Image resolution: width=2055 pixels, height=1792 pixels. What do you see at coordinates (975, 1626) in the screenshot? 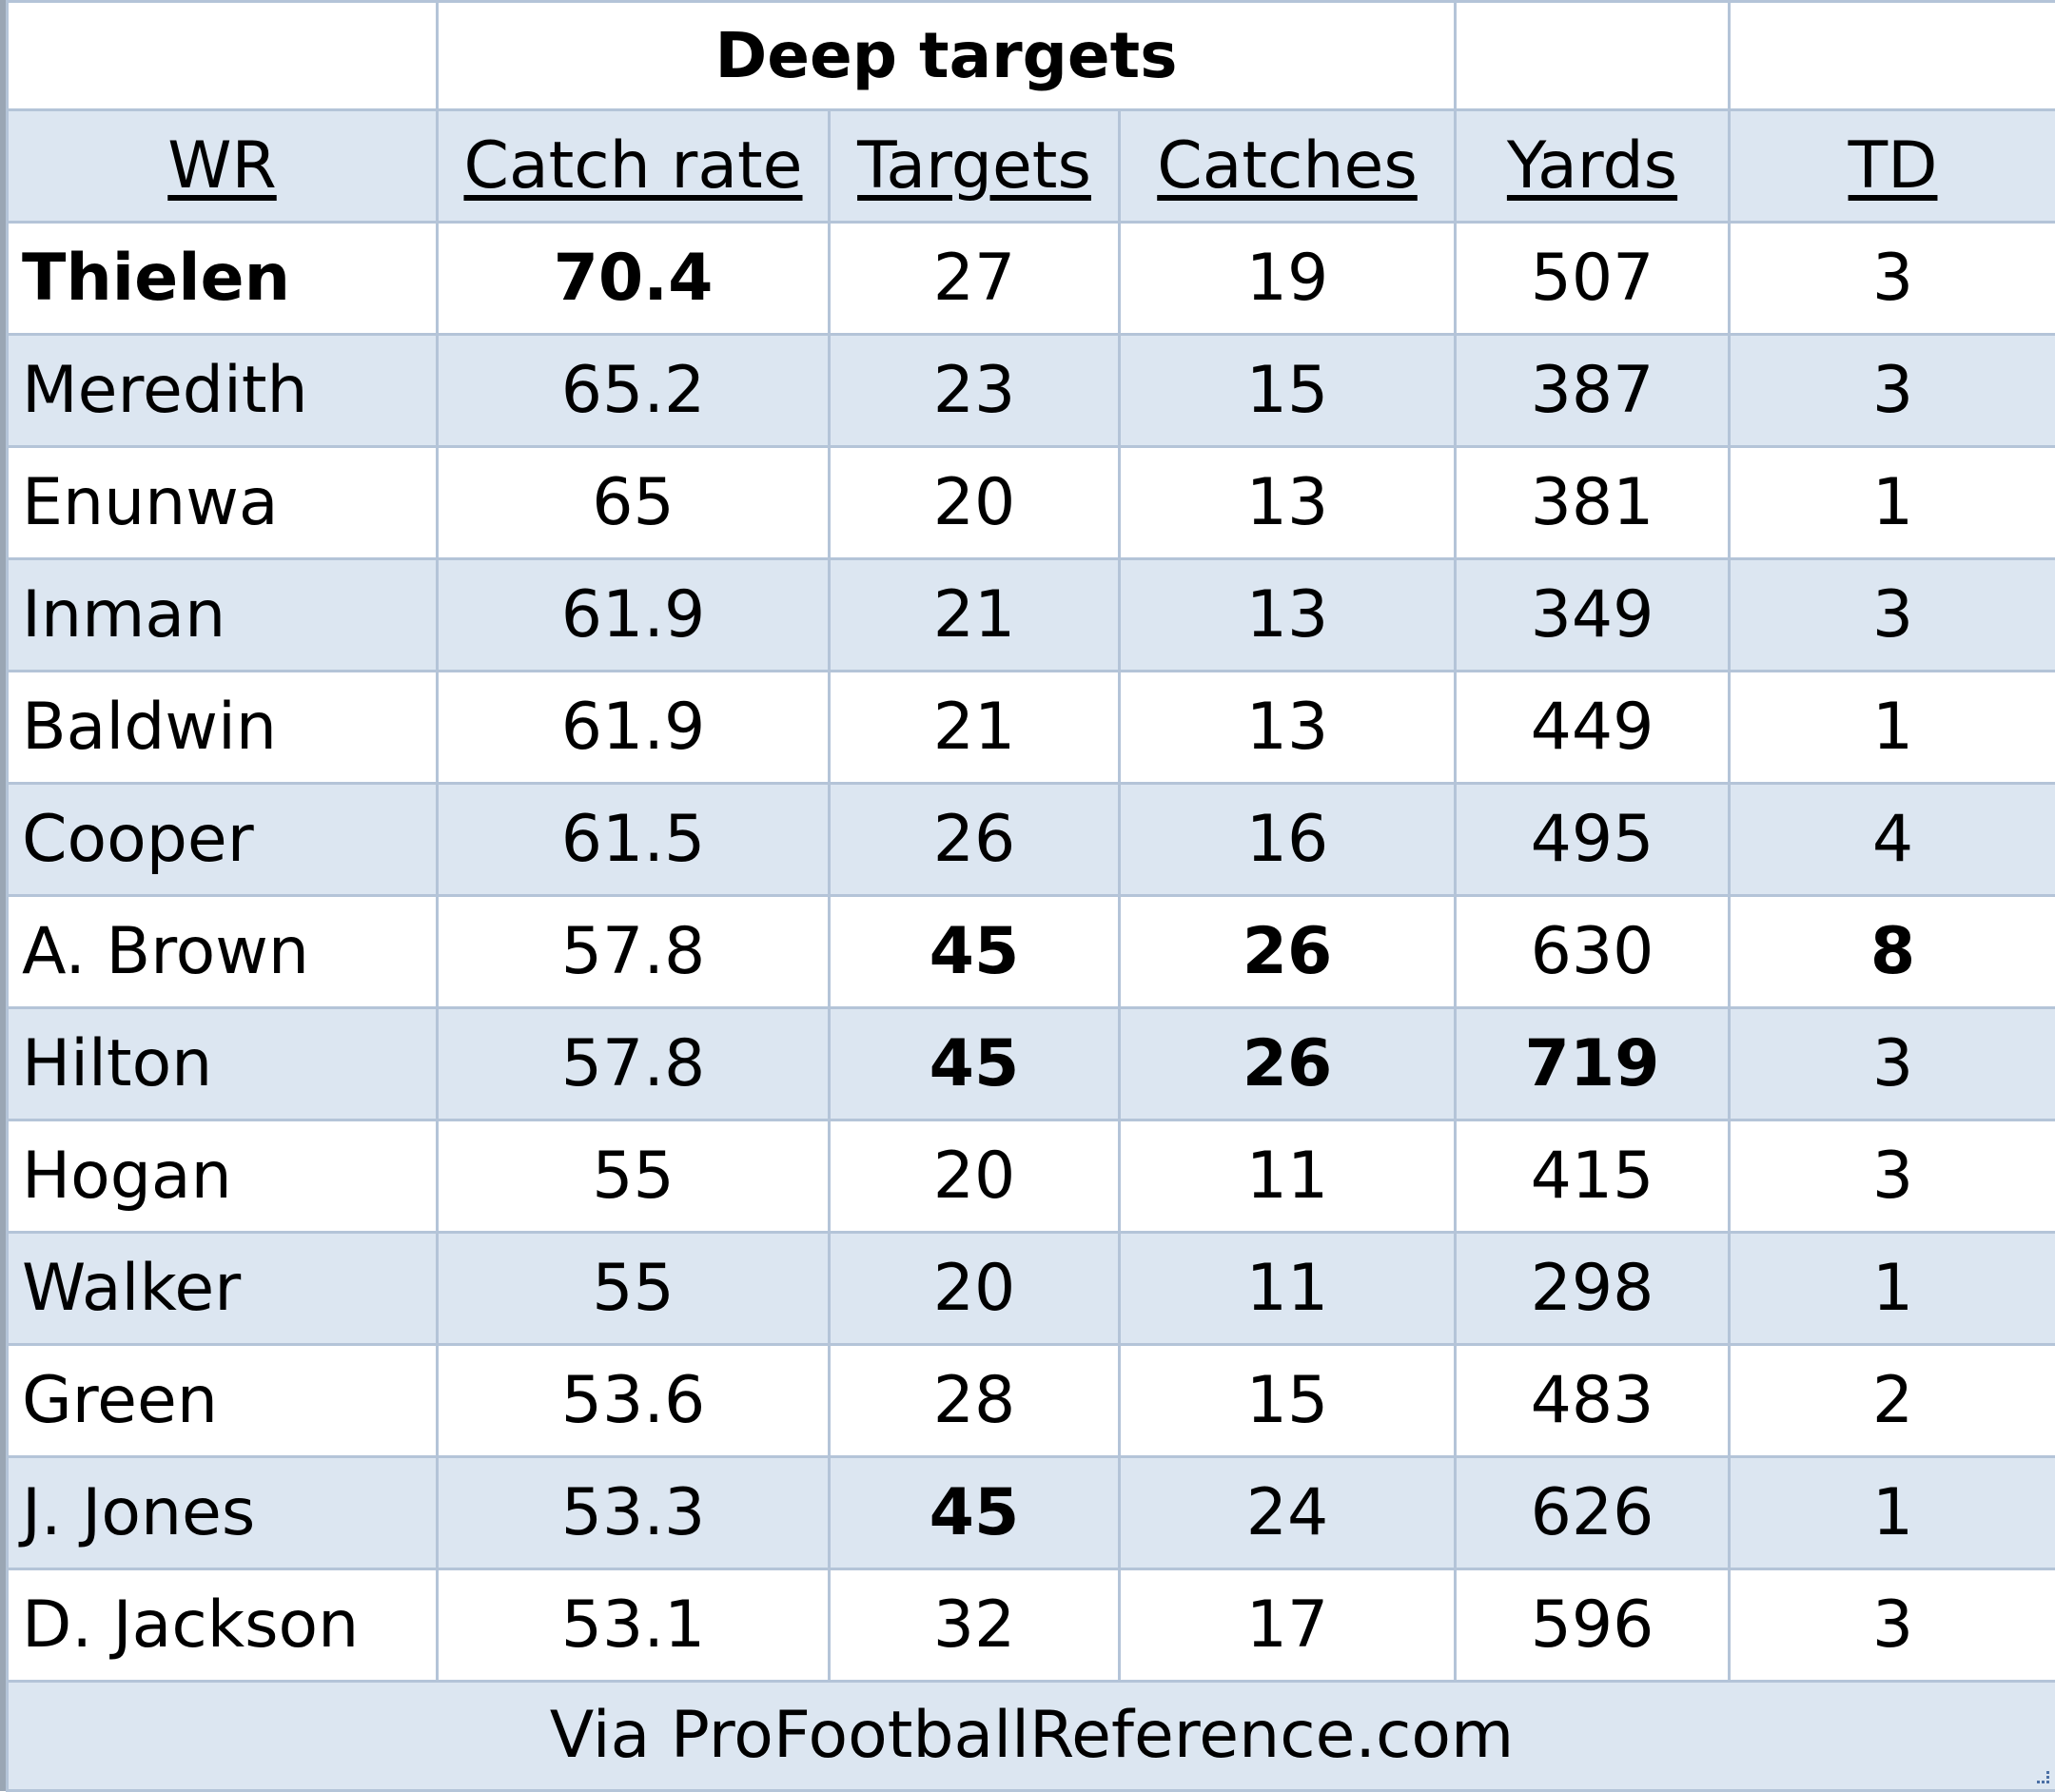
I see `cell-targets: 32` at bounding box center [975, 1626].